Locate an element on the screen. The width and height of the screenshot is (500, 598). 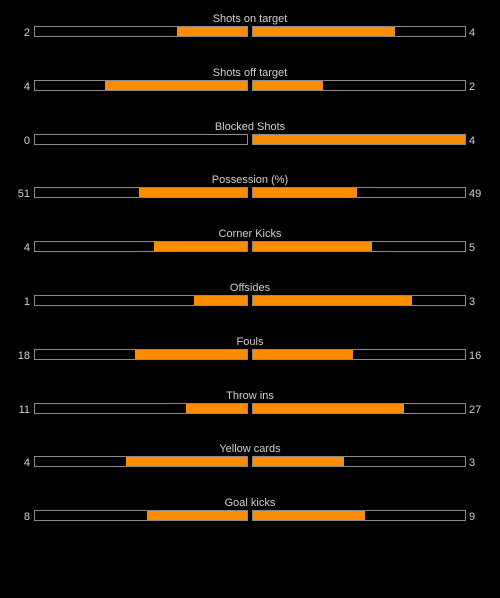
away-value: 9 is located at coordinates (472, 517).